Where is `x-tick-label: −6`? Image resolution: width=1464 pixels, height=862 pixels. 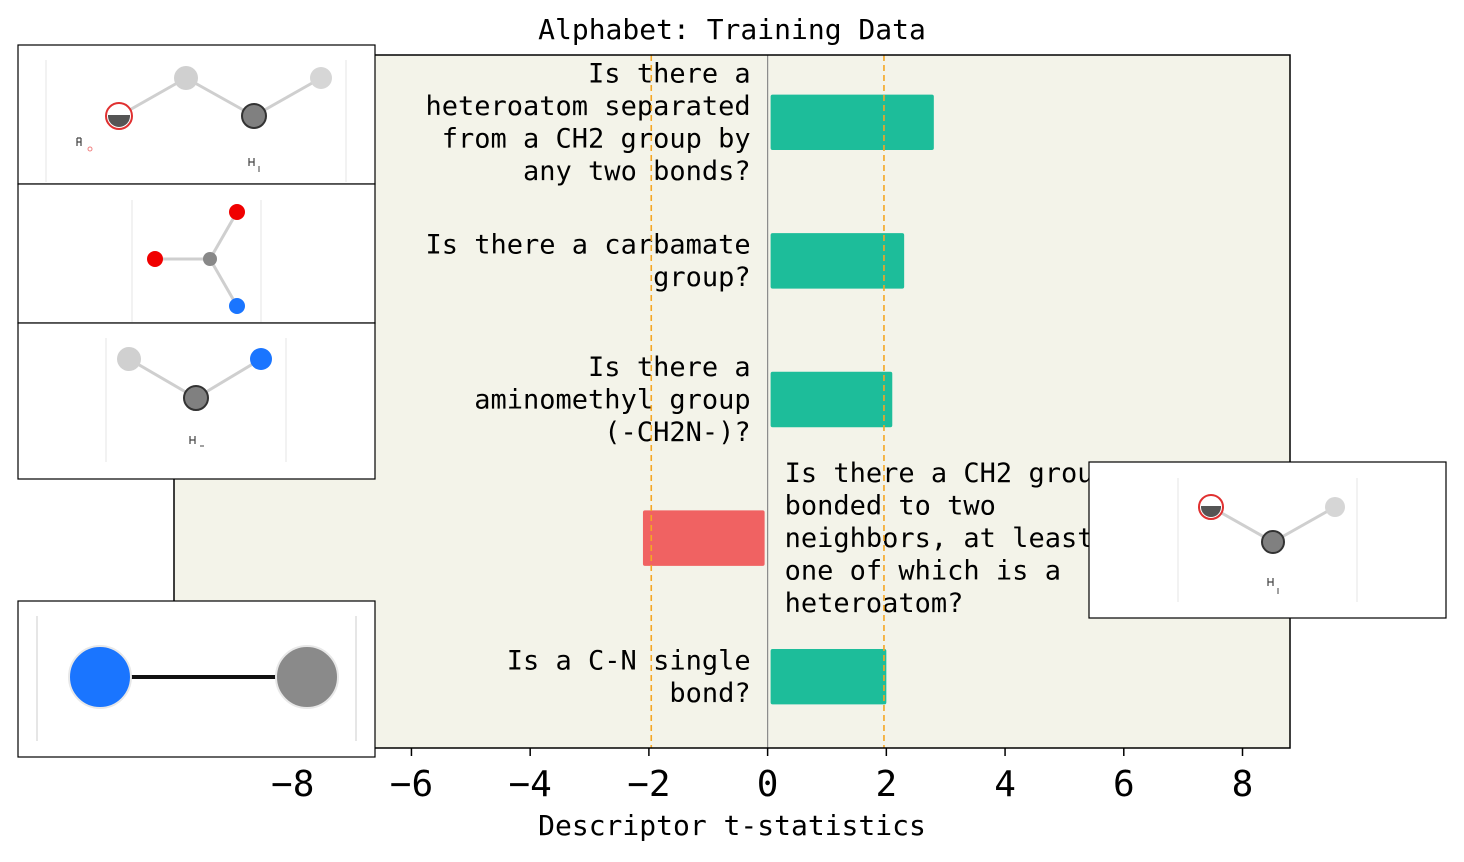
x-tick-label: −6 is located at coordinates (411, 784).